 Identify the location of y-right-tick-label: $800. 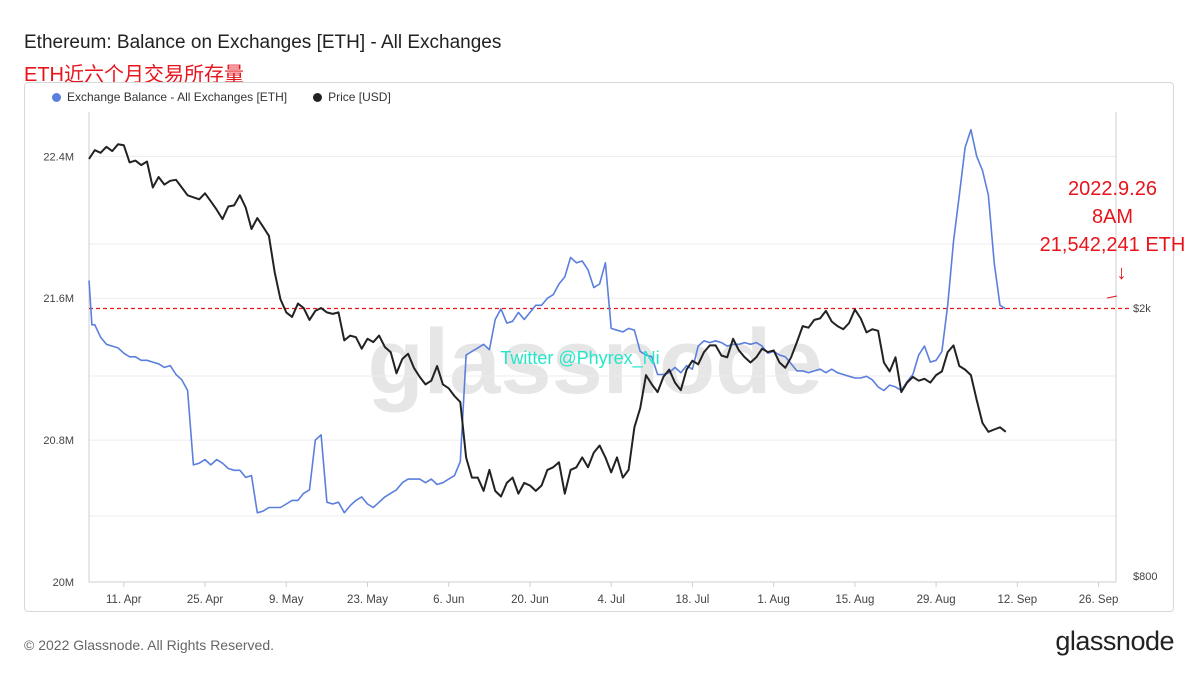
(1145, 577).